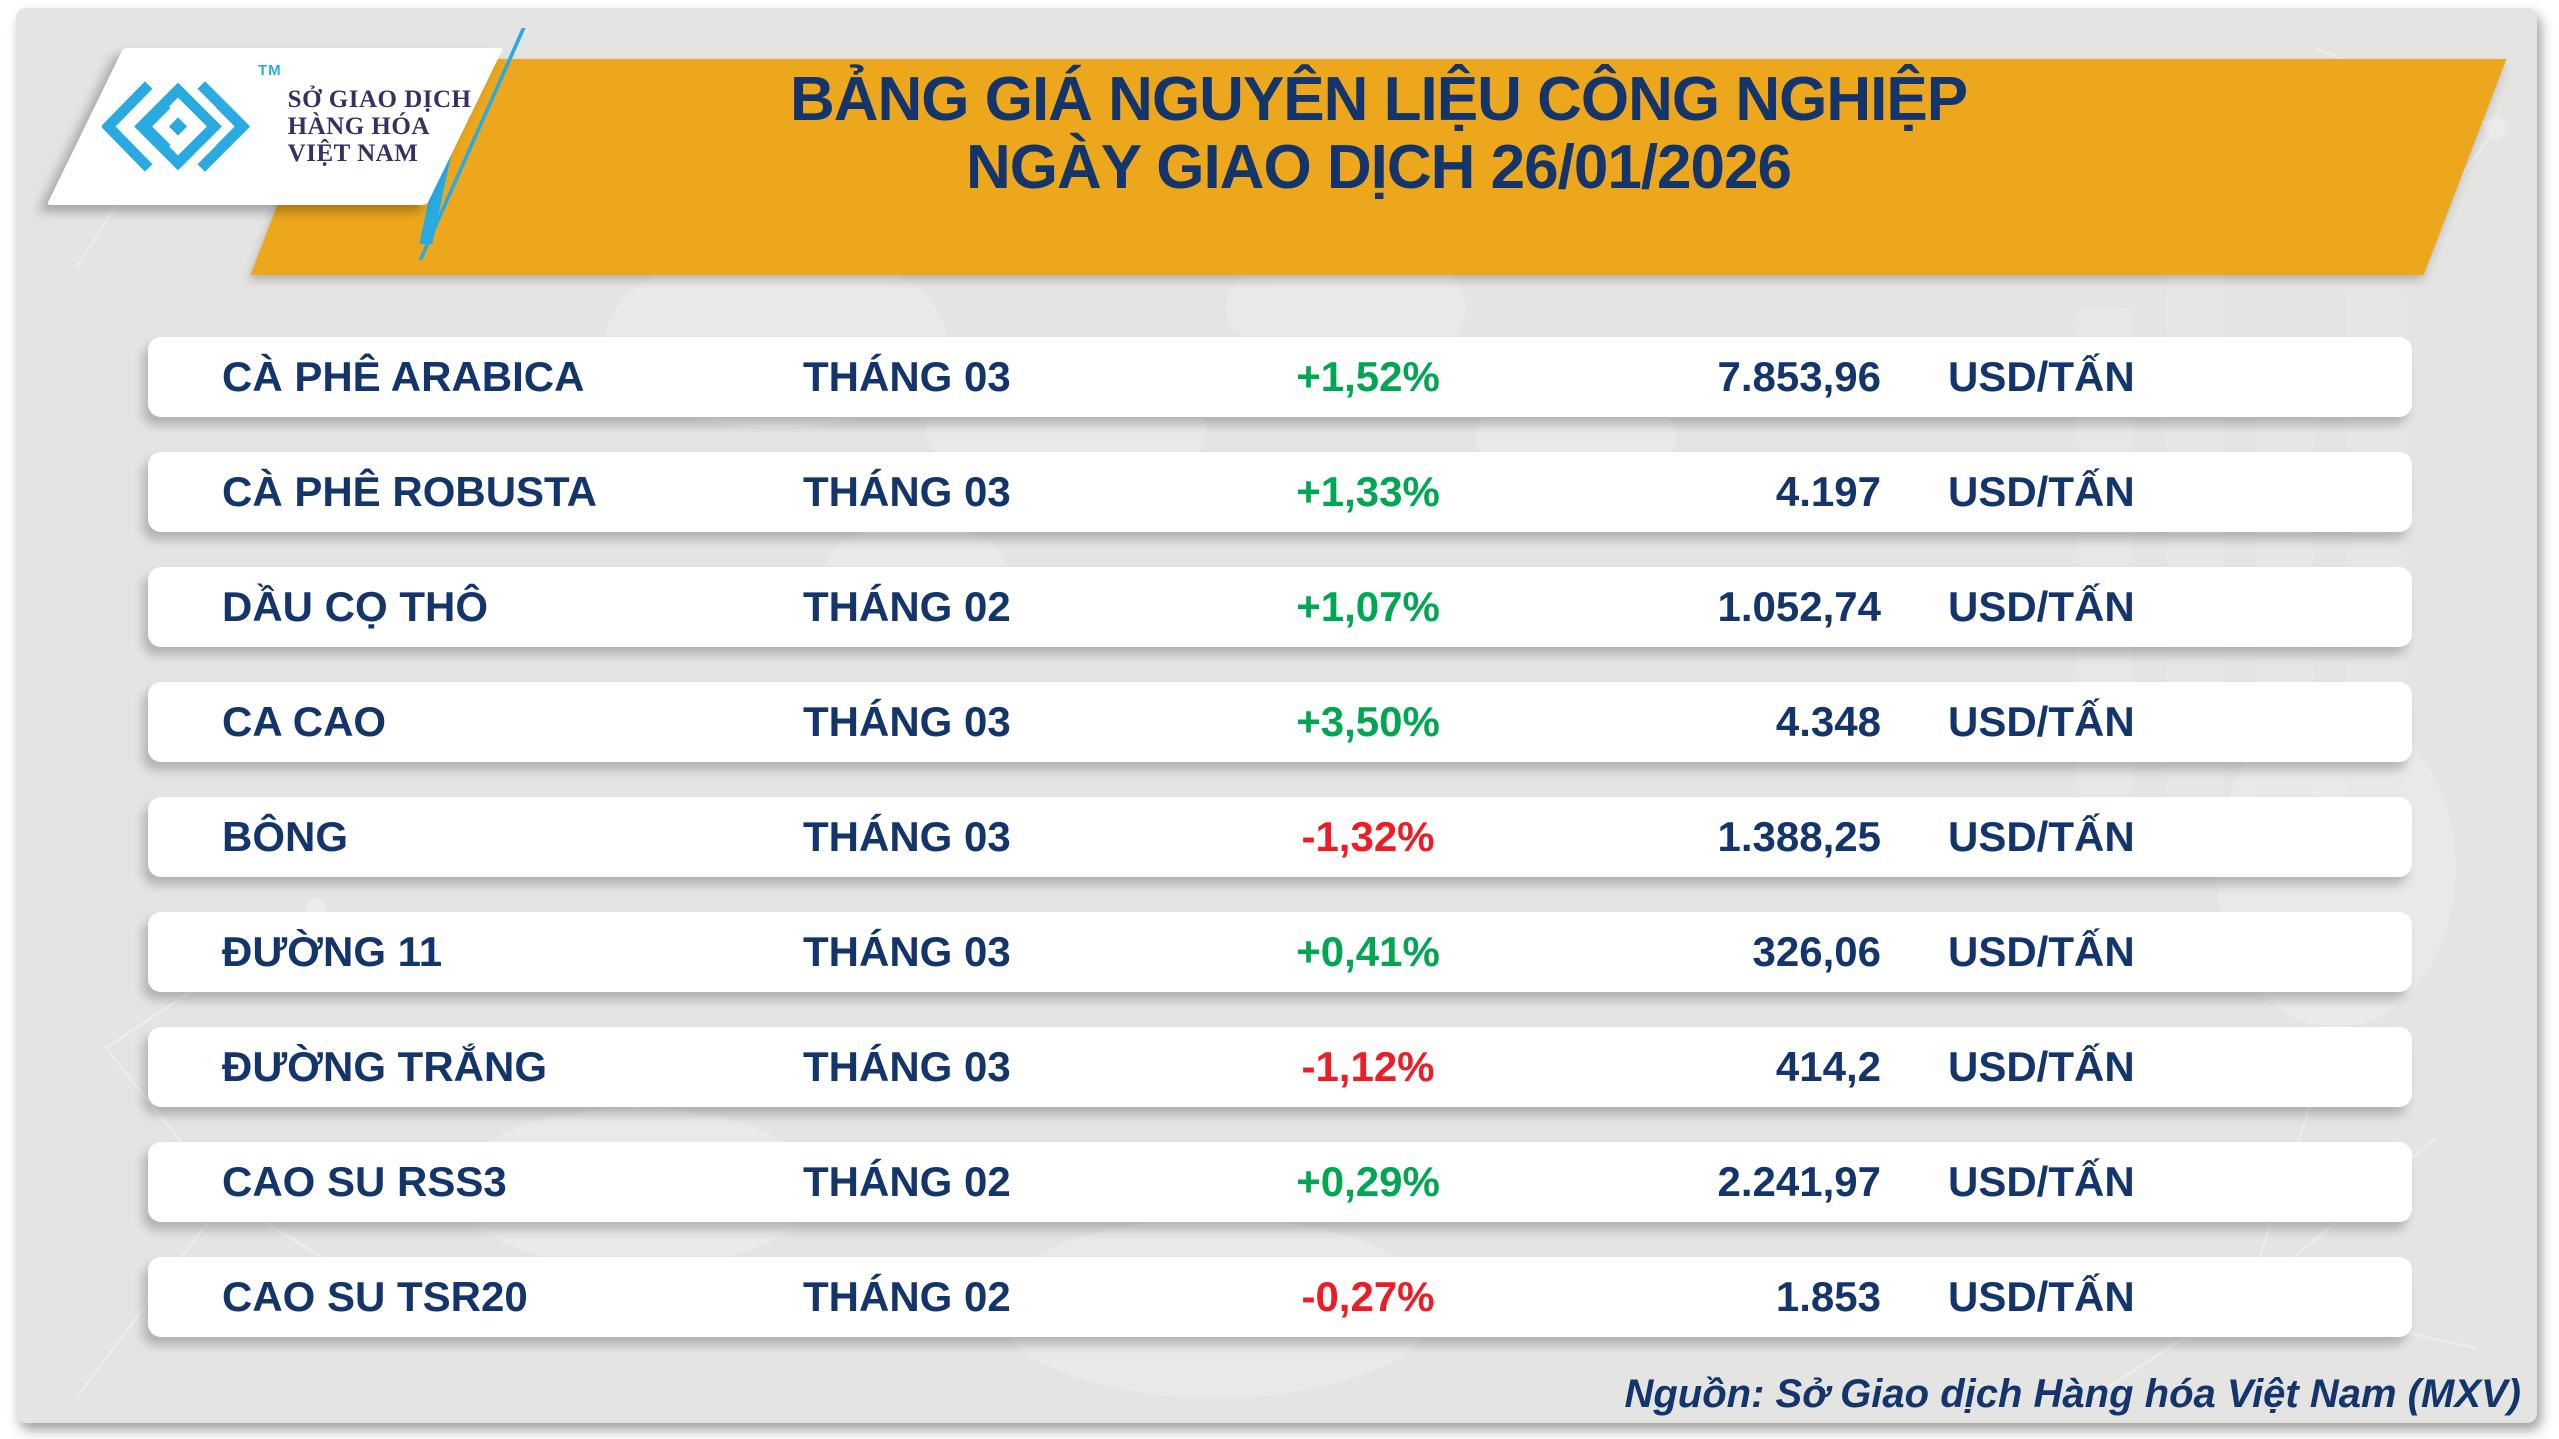 The image size is (2559, 1439). I want to click on trademark-label: TM, so click(270, 70).